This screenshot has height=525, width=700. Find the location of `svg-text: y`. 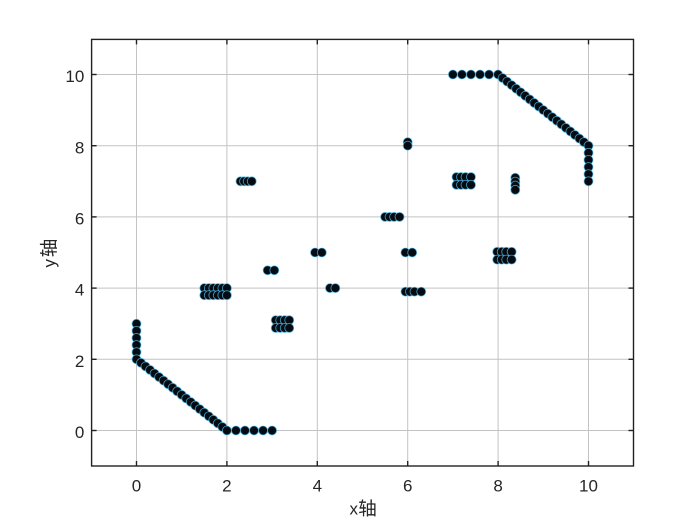

svg-text: y is located at coordinates (49, 263).